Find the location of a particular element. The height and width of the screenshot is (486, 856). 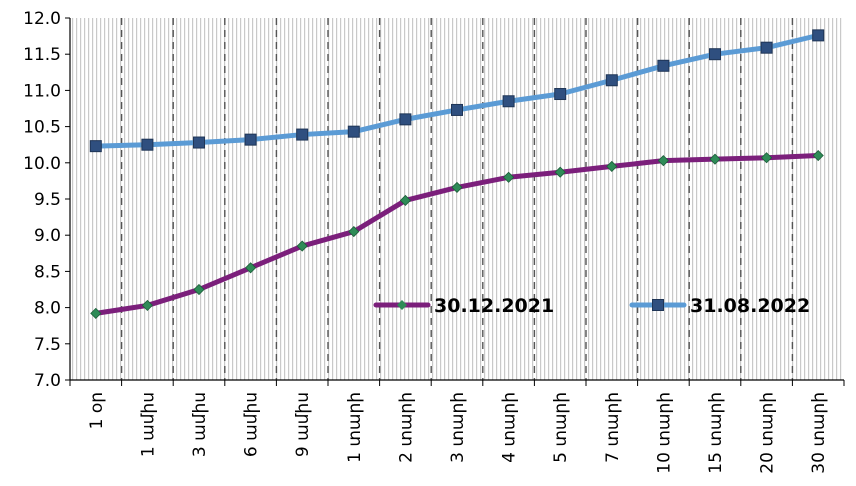

x-tick-label: 3 տարի is located at coordinates (458, 427).